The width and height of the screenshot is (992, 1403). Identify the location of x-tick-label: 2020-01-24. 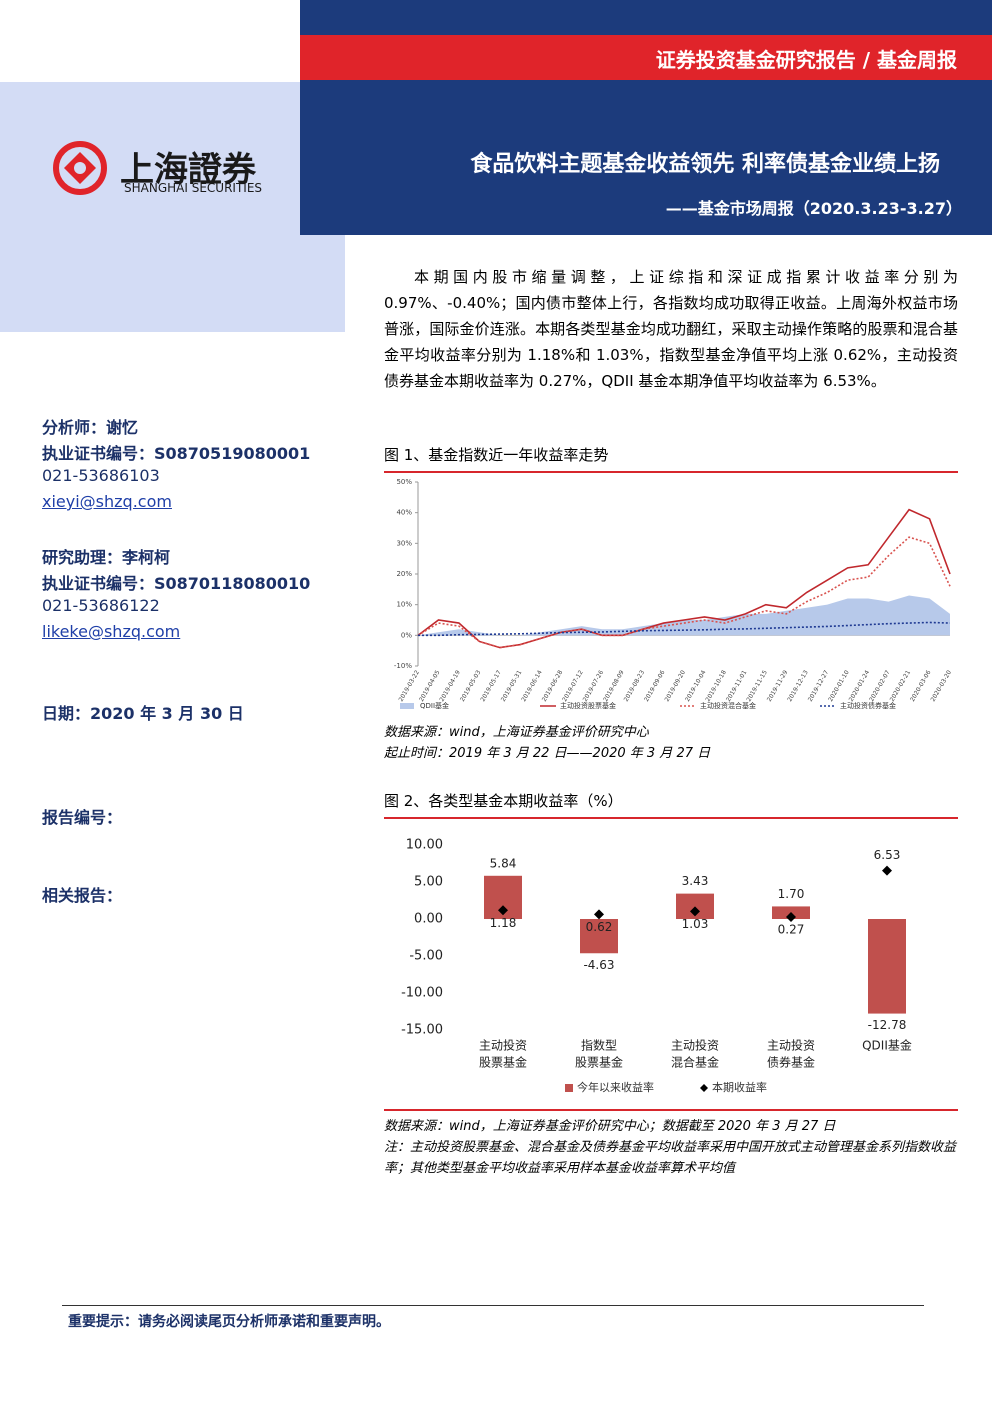
(860, 686).